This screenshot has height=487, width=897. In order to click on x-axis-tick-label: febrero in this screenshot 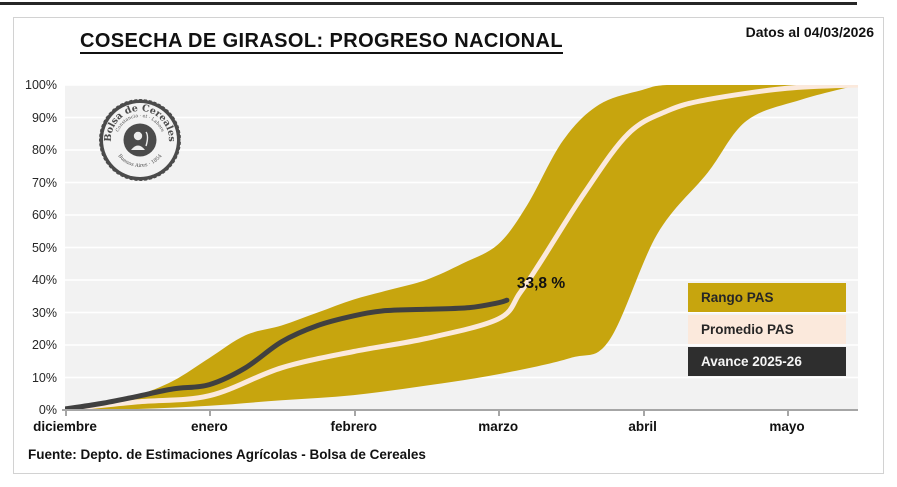, I will do `click(354, 426)`.